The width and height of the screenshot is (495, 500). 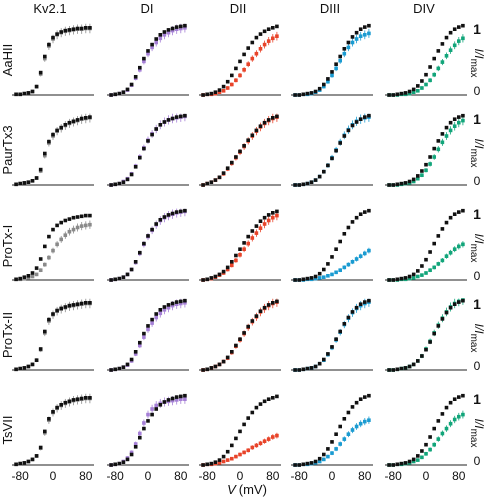 I want to click on panel-paurtx3-di, so click(x=148, y=150).